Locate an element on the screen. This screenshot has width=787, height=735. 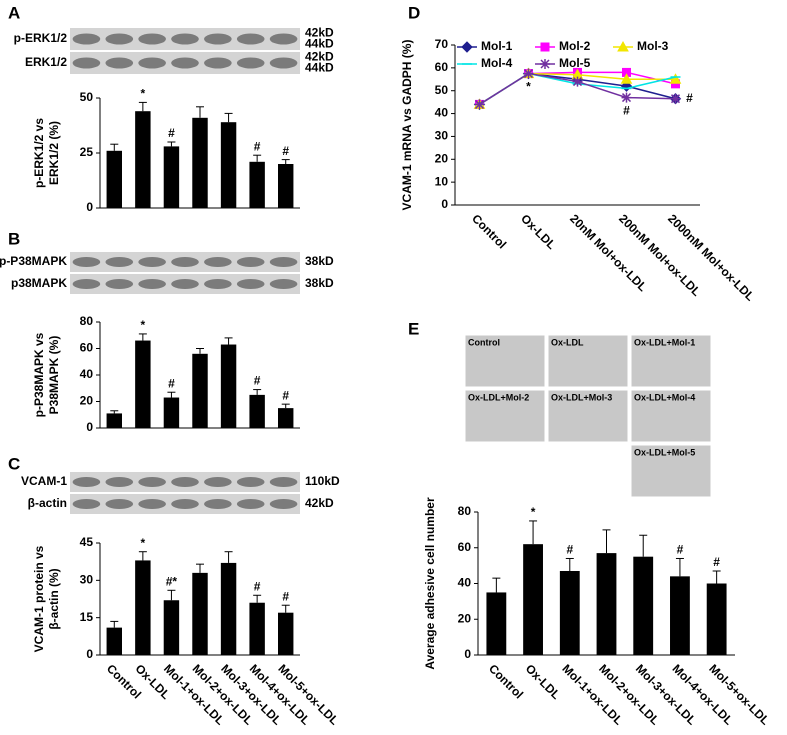
y-axis-label: ERK1/2 (%) is located at coordinates (54, 153).